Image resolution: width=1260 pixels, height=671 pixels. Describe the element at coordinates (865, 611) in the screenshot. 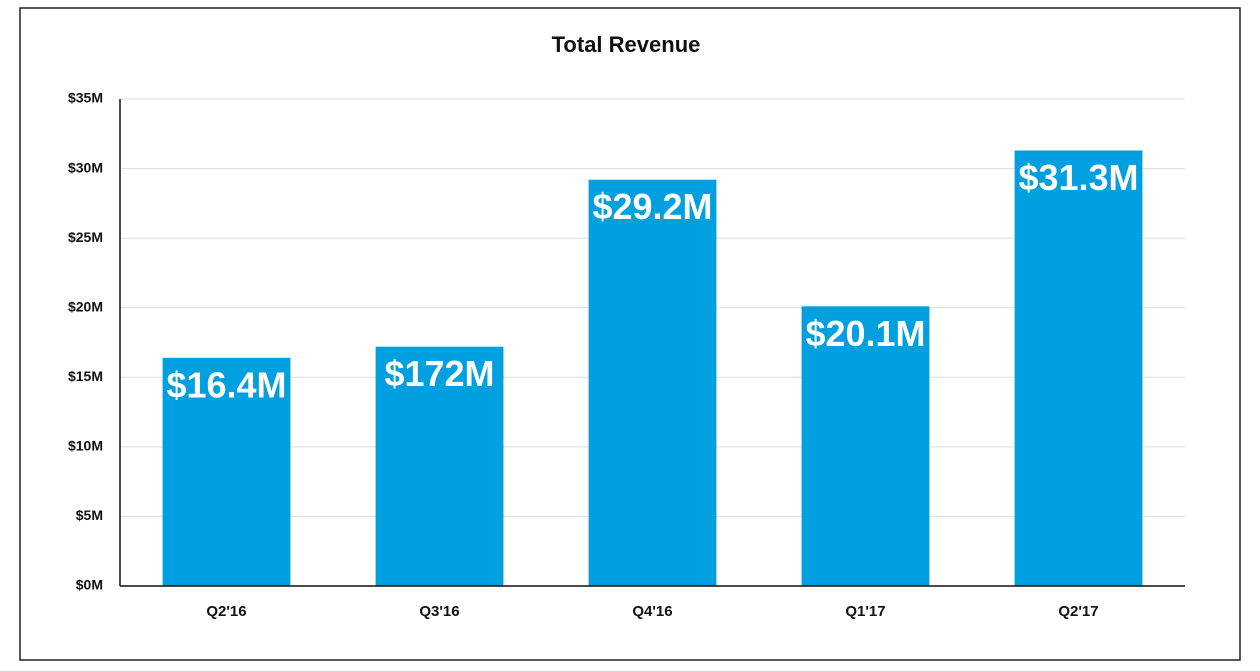

I see `x-tick-label: Q1'17` at that location.